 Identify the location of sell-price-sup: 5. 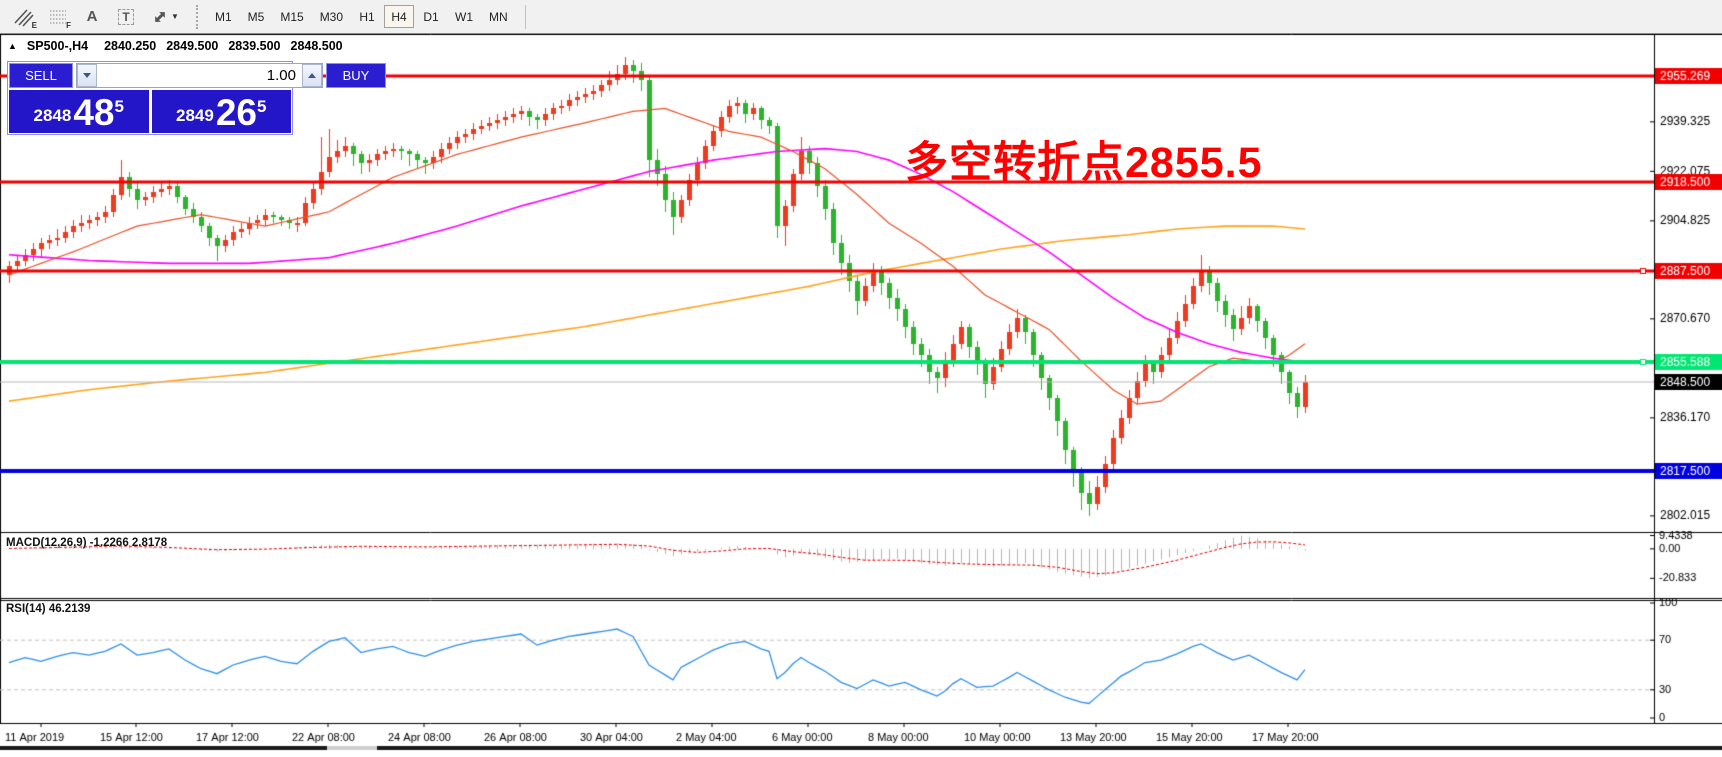
(119, 106).